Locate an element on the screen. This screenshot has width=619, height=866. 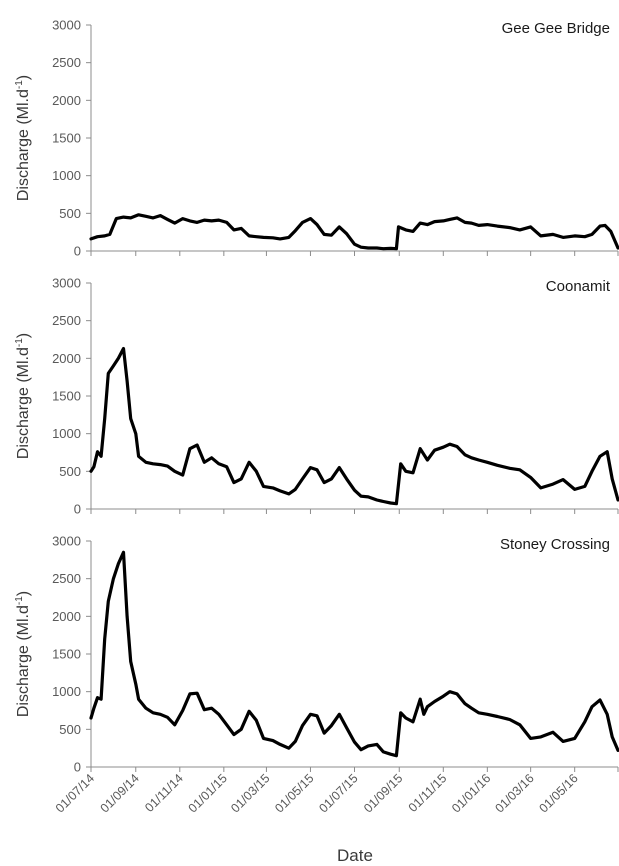
x-tick-label: 01/05/15 is located at coordinates (294, 793).